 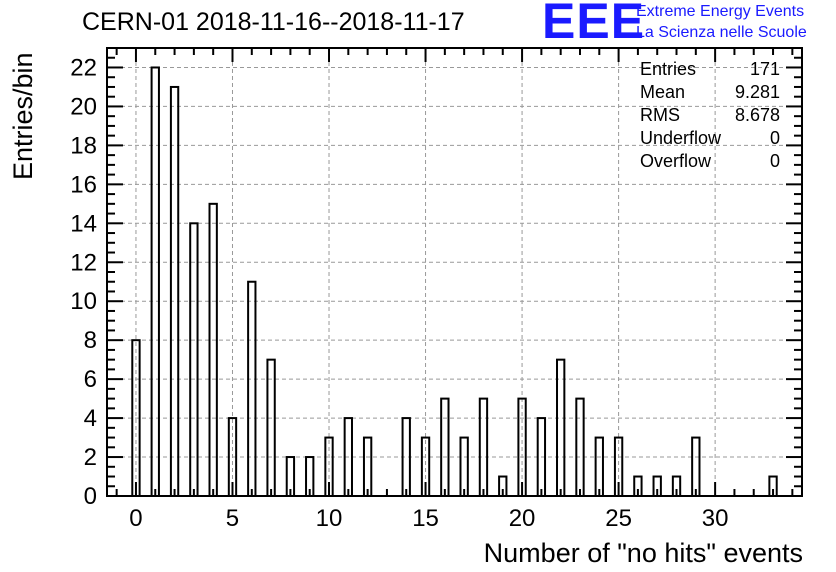 I want to click on stats-label: RMS, so click(x=660, y=115).